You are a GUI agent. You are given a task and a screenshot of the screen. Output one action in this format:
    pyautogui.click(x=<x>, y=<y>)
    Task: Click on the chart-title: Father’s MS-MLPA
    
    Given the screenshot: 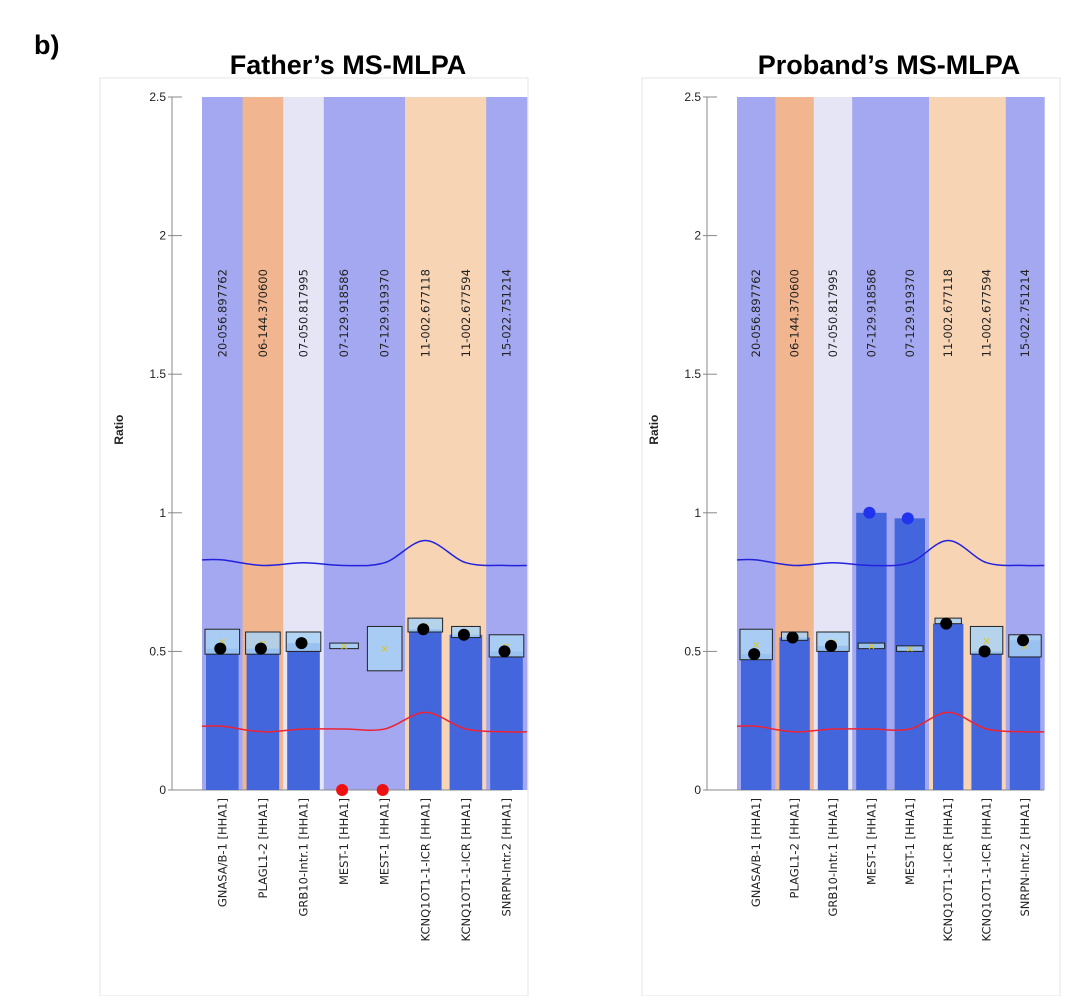 What is the action you would take?
    pyautogui.click(x=348, y=65)
    